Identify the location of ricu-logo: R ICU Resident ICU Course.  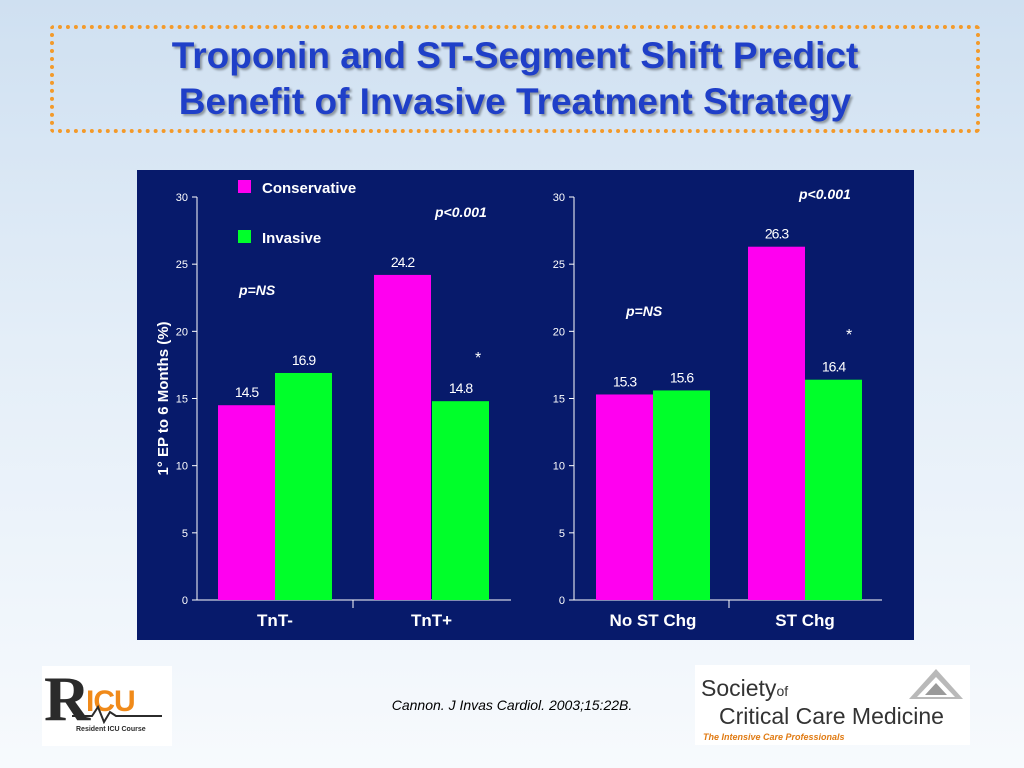
(107, 706).